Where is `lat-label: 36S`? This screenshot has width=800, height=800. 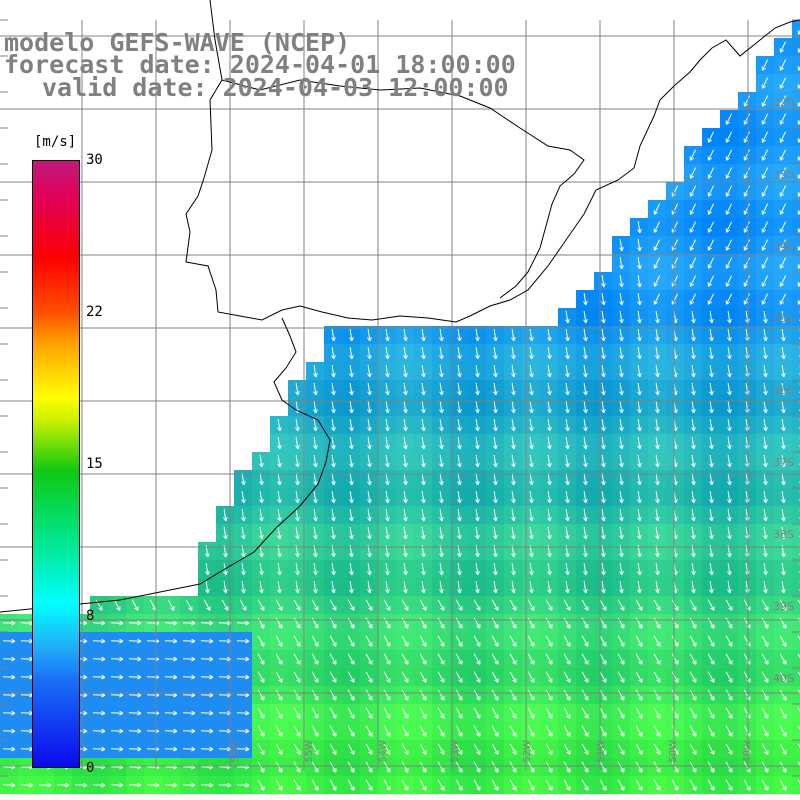 lat-label: 36S is located at coordinates (783, 390).